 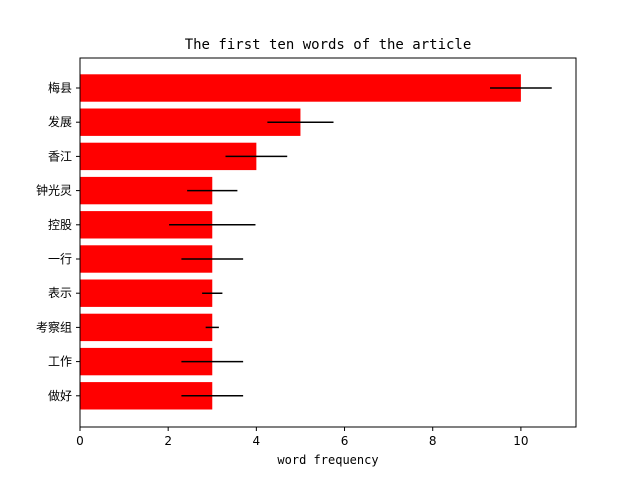 I want to click on x-axis-label: word frequency, so click(x=327, y=460).